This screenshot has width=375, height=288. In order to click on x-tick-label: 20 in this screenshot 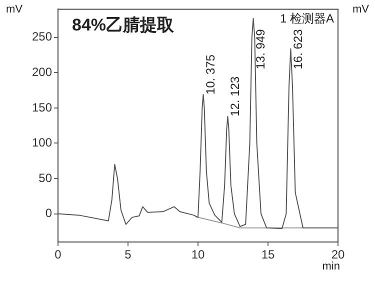, I will do `click(338, 255)`.